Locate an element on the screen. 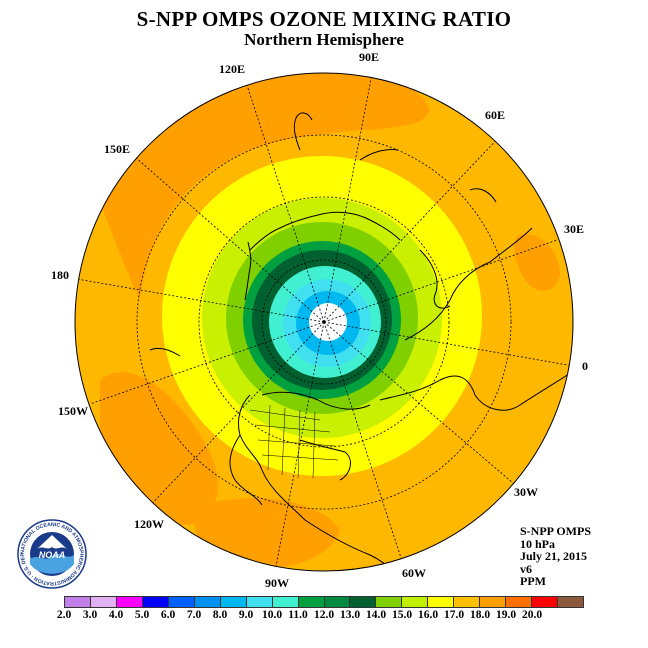 Image resolution: width=648 pixels, height=648 pixels. colorbar-tick-label: 5.0 is located at coordinates (142, 615).